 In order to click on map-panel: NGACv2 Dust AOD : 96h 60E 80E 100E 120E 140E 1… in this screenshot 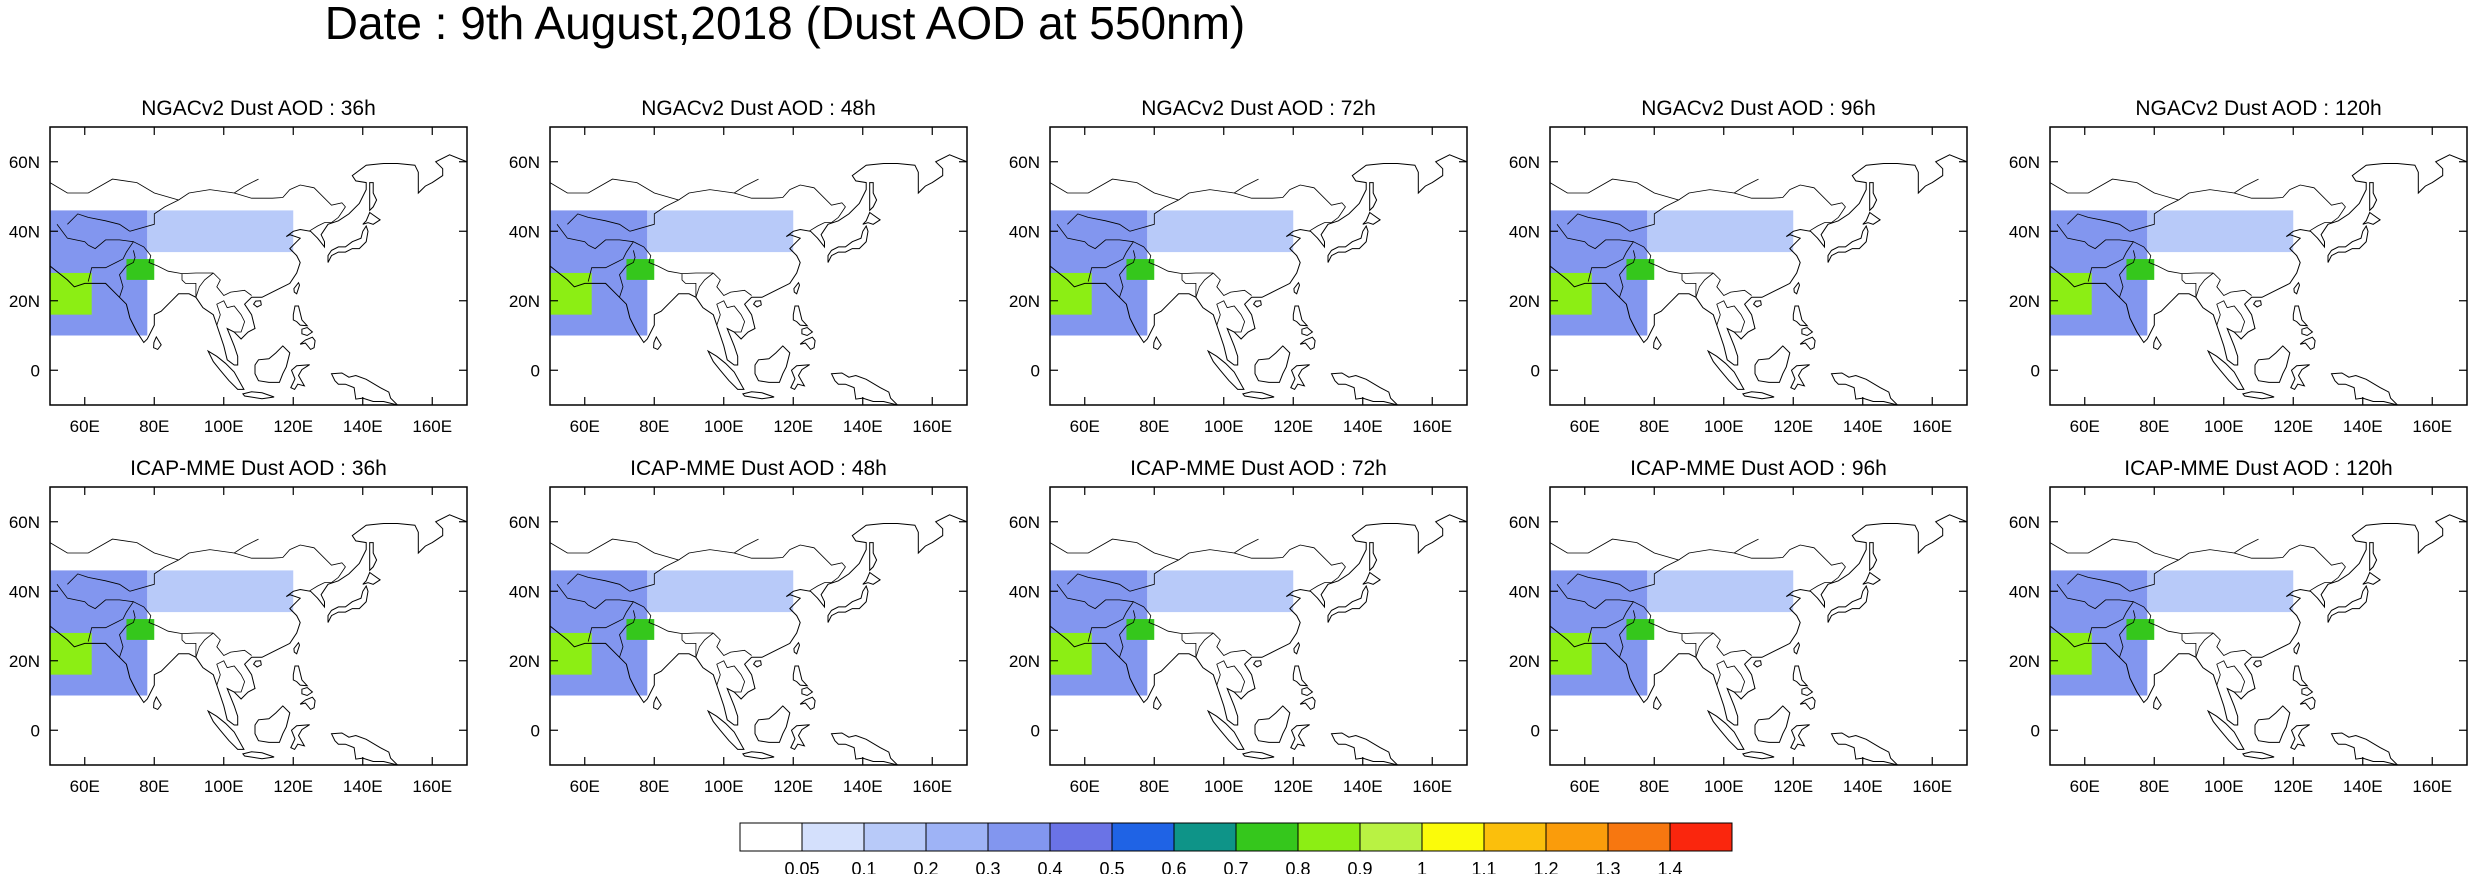, I will do `click(1738, 266)`.